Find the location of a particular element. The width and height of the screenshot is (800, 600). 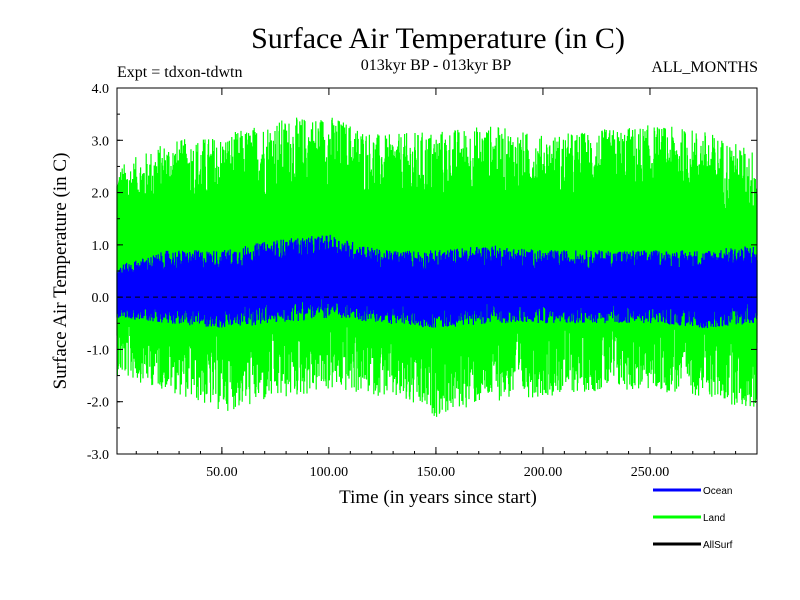

legend: Ocean Land AllSurf is located at coordinates (693, 518).